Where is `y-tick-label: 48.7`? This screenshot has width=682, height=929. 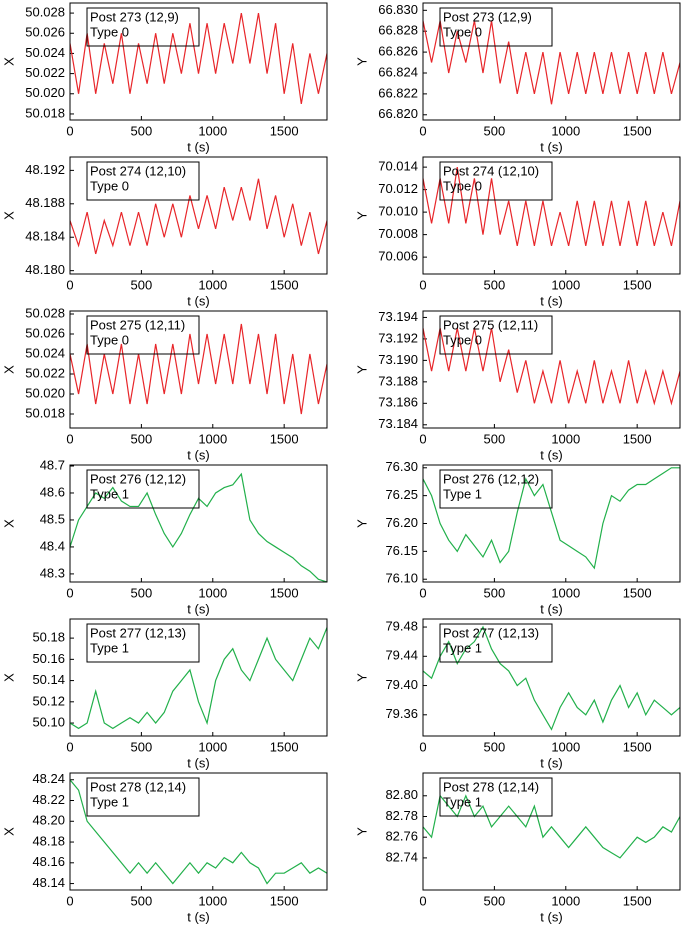 y-tick-label: 48.7 is located at coordinates (52, 464).